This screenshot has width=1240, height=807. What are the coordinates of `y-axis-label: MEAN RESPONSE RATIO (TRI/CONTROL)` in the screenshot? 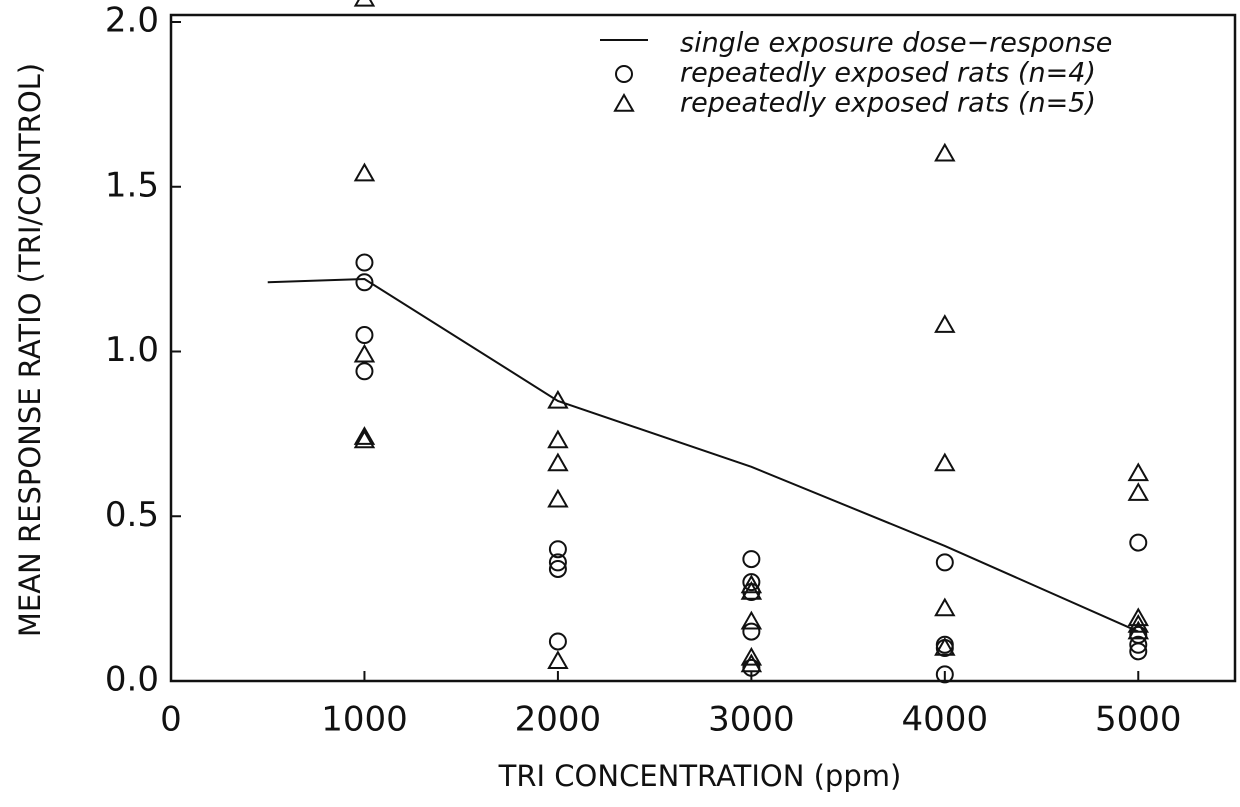 It's located at (30, 350).